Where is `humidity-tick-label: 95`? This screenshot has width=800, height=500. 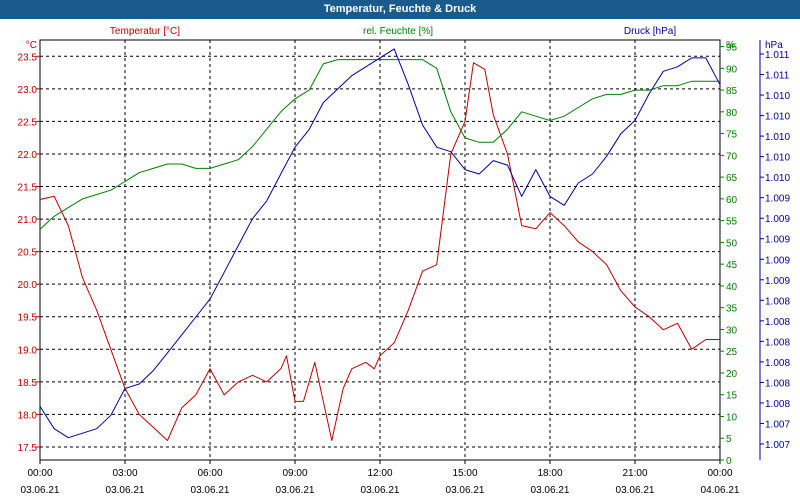 humidity-tick-label: 95 is located at coordinates (732, 48).